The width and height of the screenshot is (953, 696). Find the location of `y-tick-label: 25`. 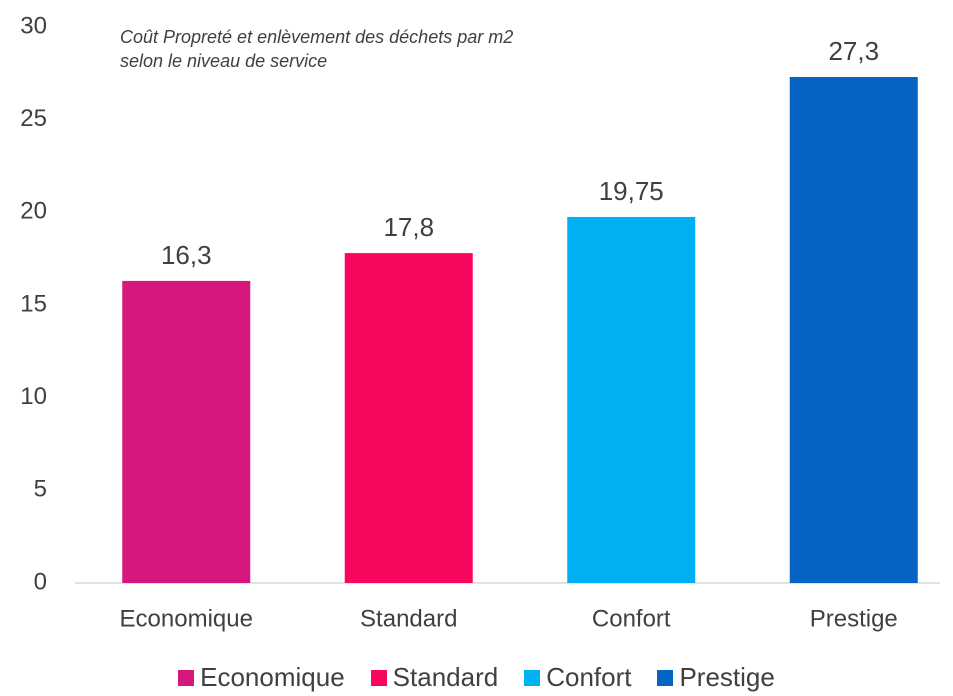

y-tick-label: 25 is located at coordinates (33, 118).